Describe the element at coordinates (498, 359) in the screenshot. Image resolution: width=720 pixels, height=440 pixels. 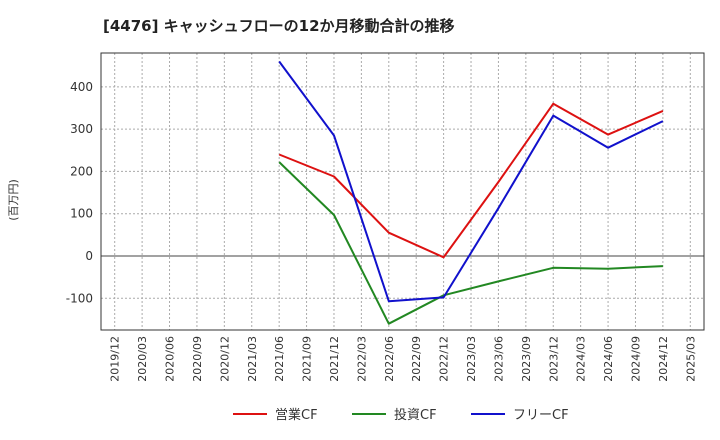
I see `x-tick-label-14: 2023/06` at that location.